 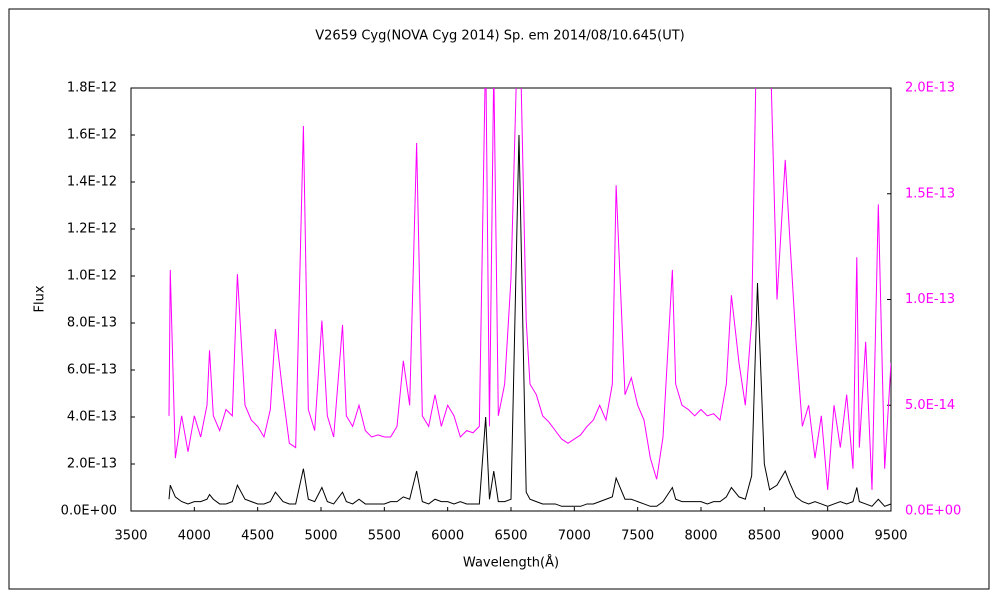 I want to click on y-tick-label: 1.4E-12, so click(x=92, y=182).